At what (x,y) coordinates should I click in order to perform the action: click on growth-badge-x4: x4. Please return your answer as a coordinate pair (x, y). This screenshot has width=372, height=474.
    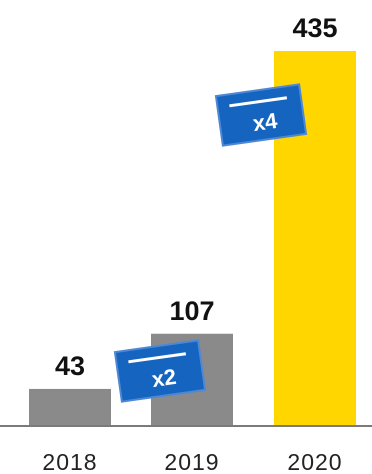
    Looking at the image, I should click on (261, 115).